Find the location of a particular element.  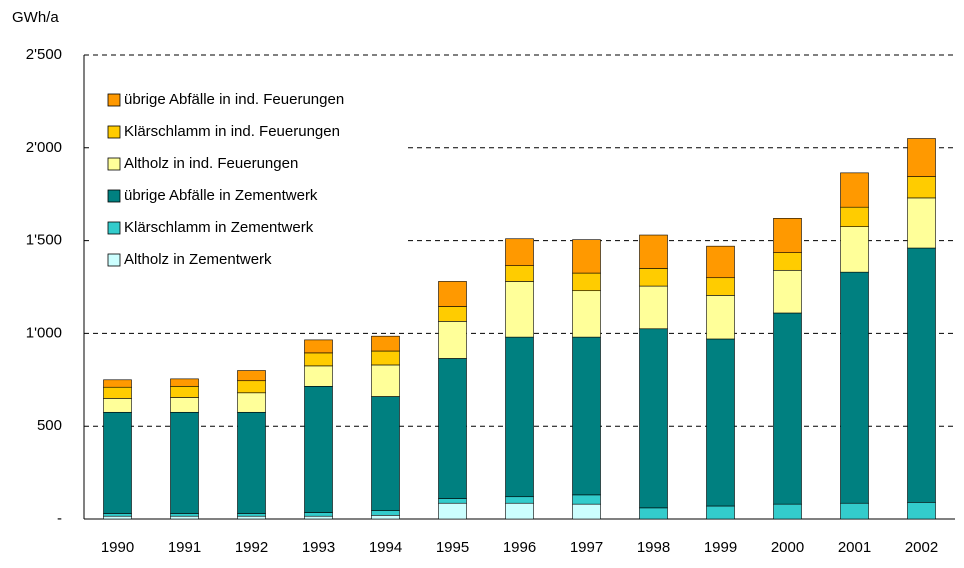

legend-label: Klärschlamm in Zementwerk is located at coordinates (219, 227).